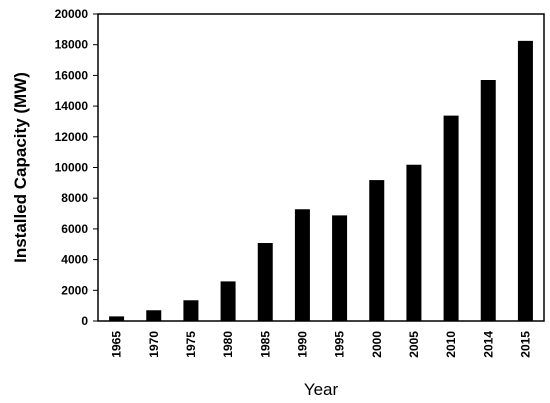 This screenshot has width=550, height=403. Describe the element at coordinates (488, 344) in the screenshot. I see `x-tick-label-2014: 2014` at that location.